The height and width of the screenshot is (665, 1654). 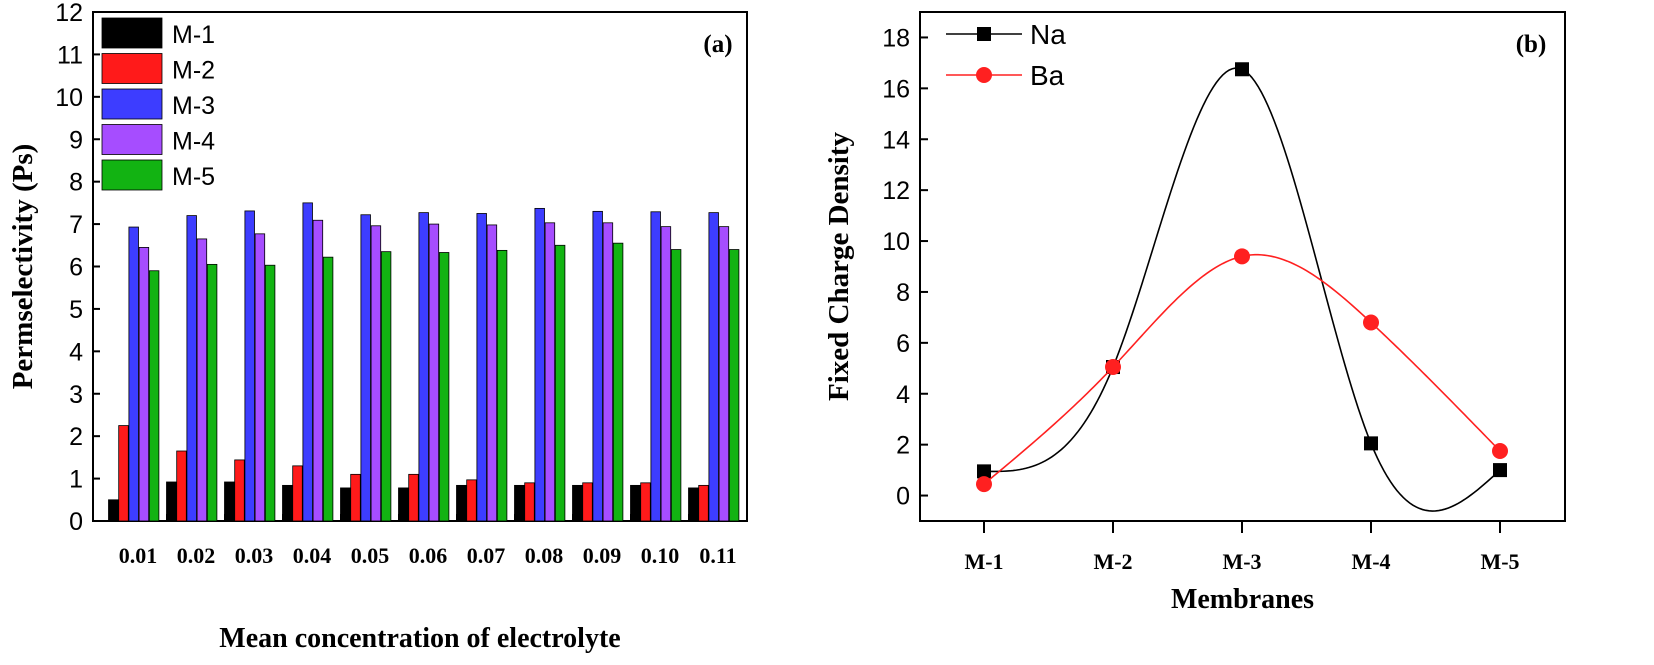 I want to click on bar-m-4-0.08, so click(x=550, y=372).